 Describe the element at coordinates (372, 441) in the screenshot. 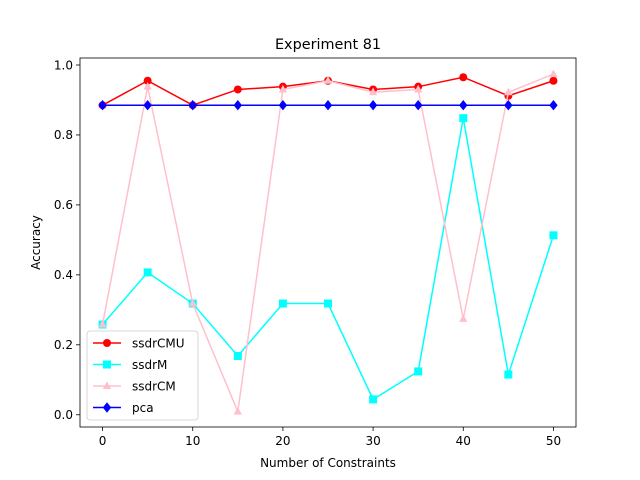

I see `x-tick-label: 30` at that location.